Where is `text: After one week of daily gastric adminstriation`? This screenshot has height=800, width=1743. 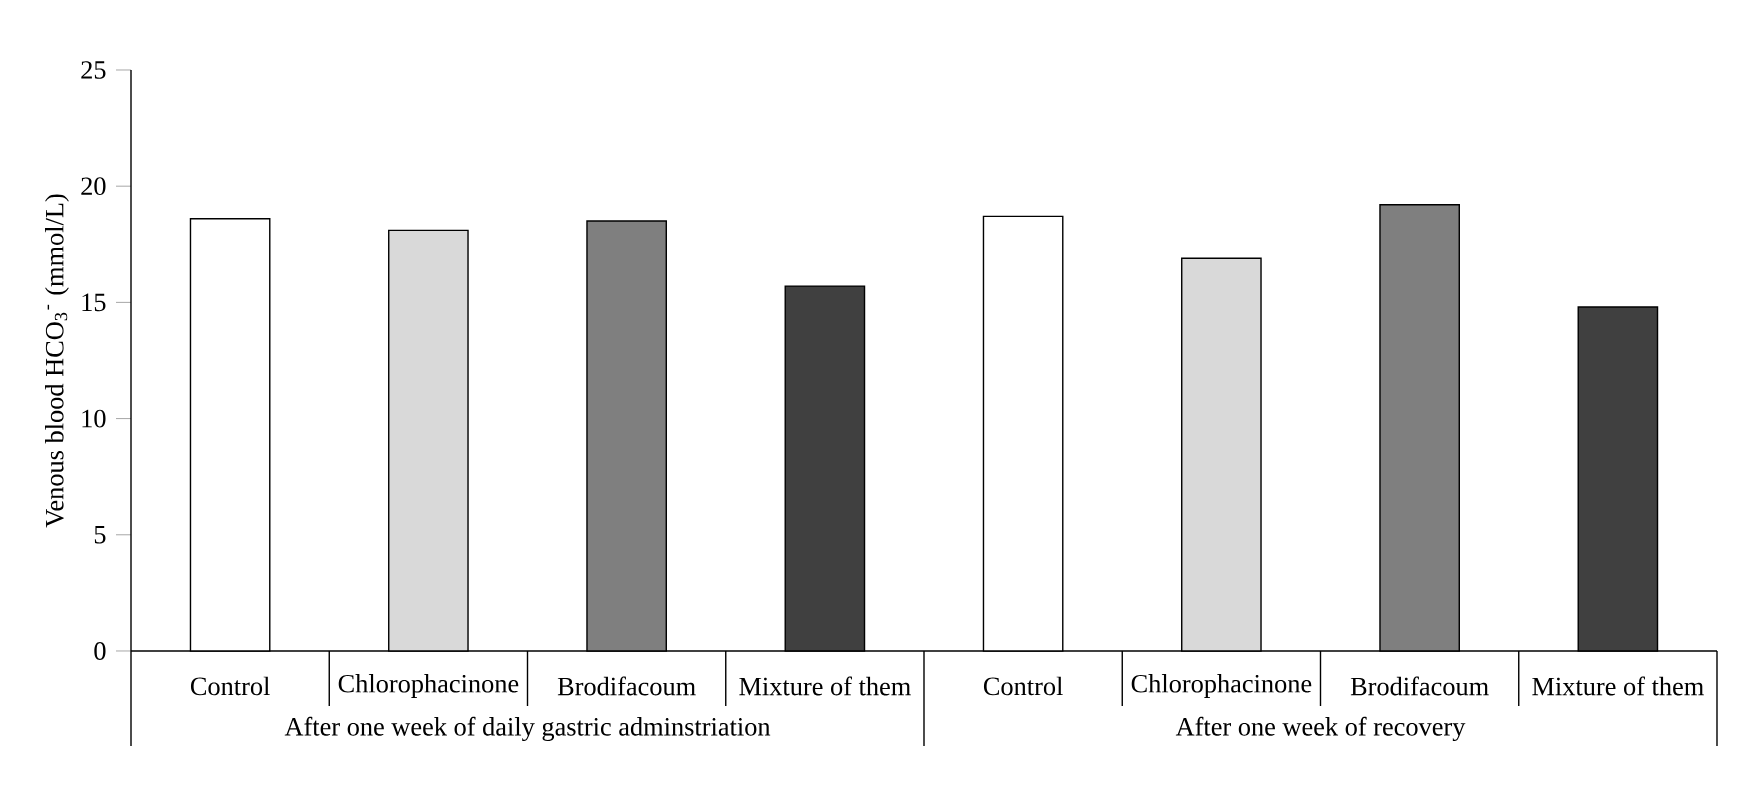 text: After one week of daily gastric adminstriation is located at coordinates (527, 729).